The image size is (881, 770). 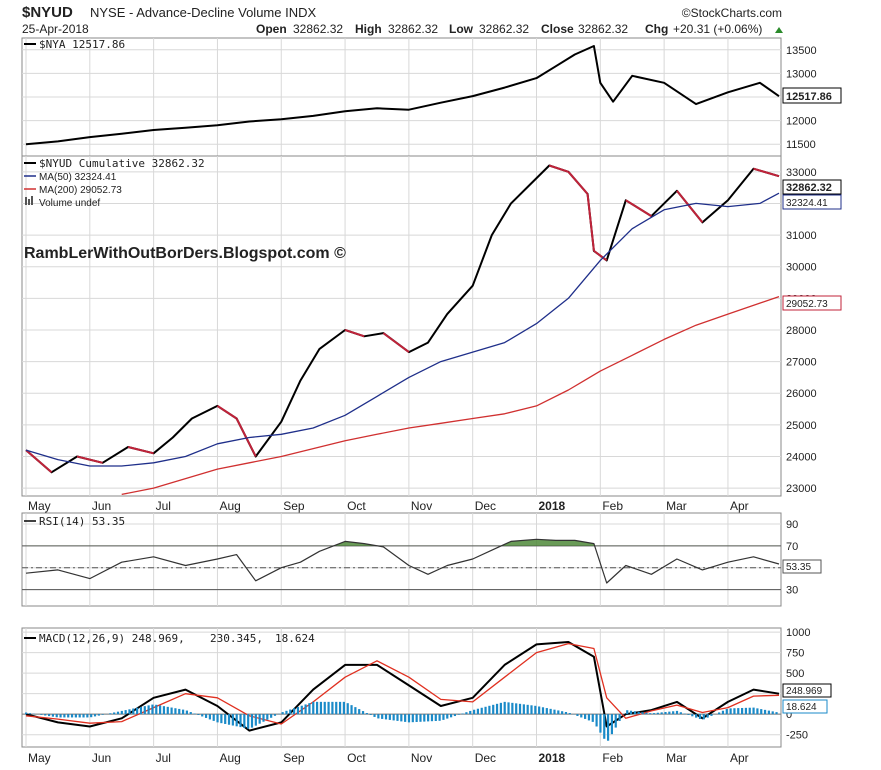 What do you see at coordinates (169, 638) in the screenshot?
I see `macd-legend: MACD(12,26,9) 248.969, 230.345, 18.624` at bounding box center [169, 638].